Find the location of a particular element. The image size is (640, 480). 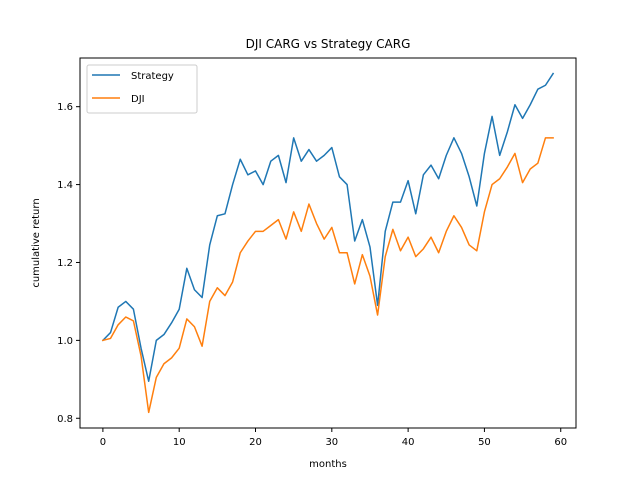

x-axis-label: months is located at coordinates (328, 464).